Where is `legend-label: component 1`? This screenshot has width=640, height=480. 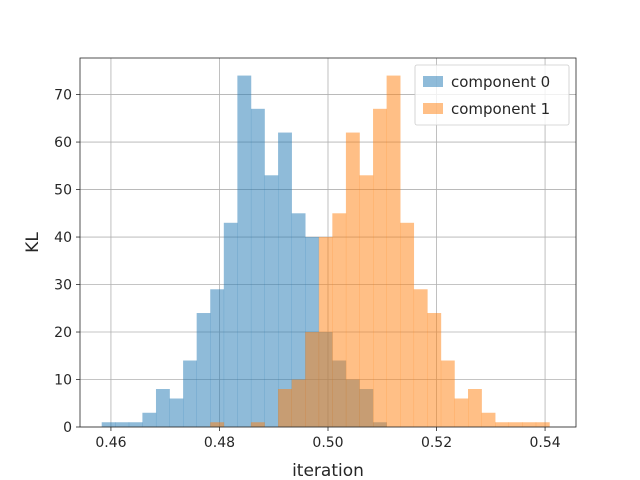
legend-label: component 1 is located at coordinates (500, 109).